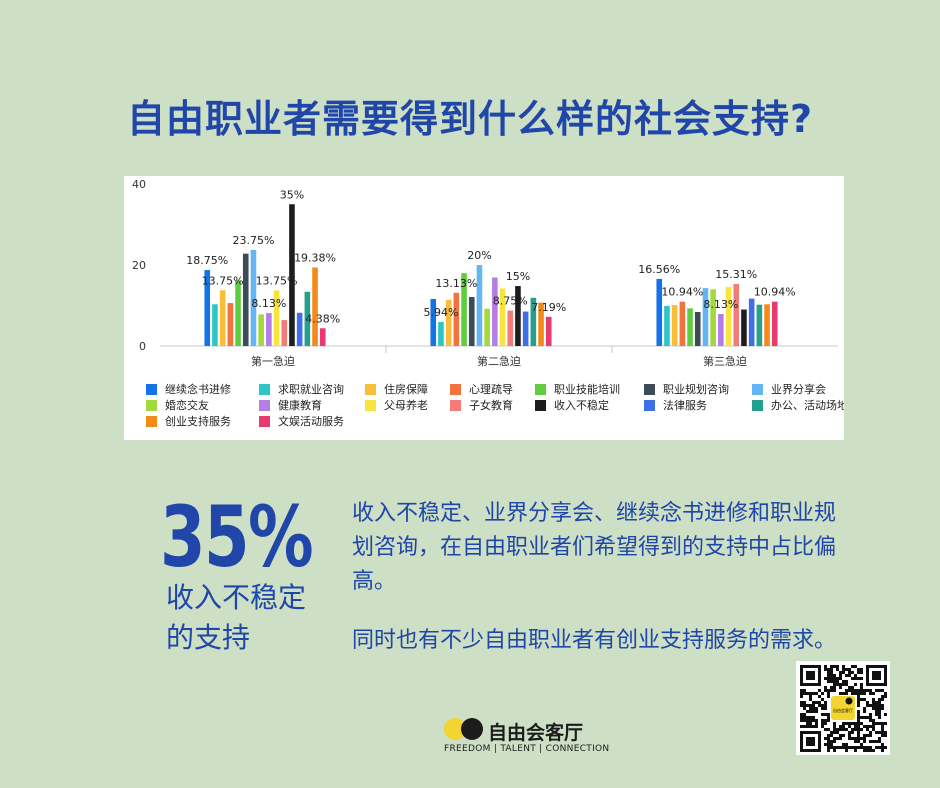 The height and width of the screenshot is (788, 940). I want to click on qr-code-icon: 自由会客厅, so click(843, 708).